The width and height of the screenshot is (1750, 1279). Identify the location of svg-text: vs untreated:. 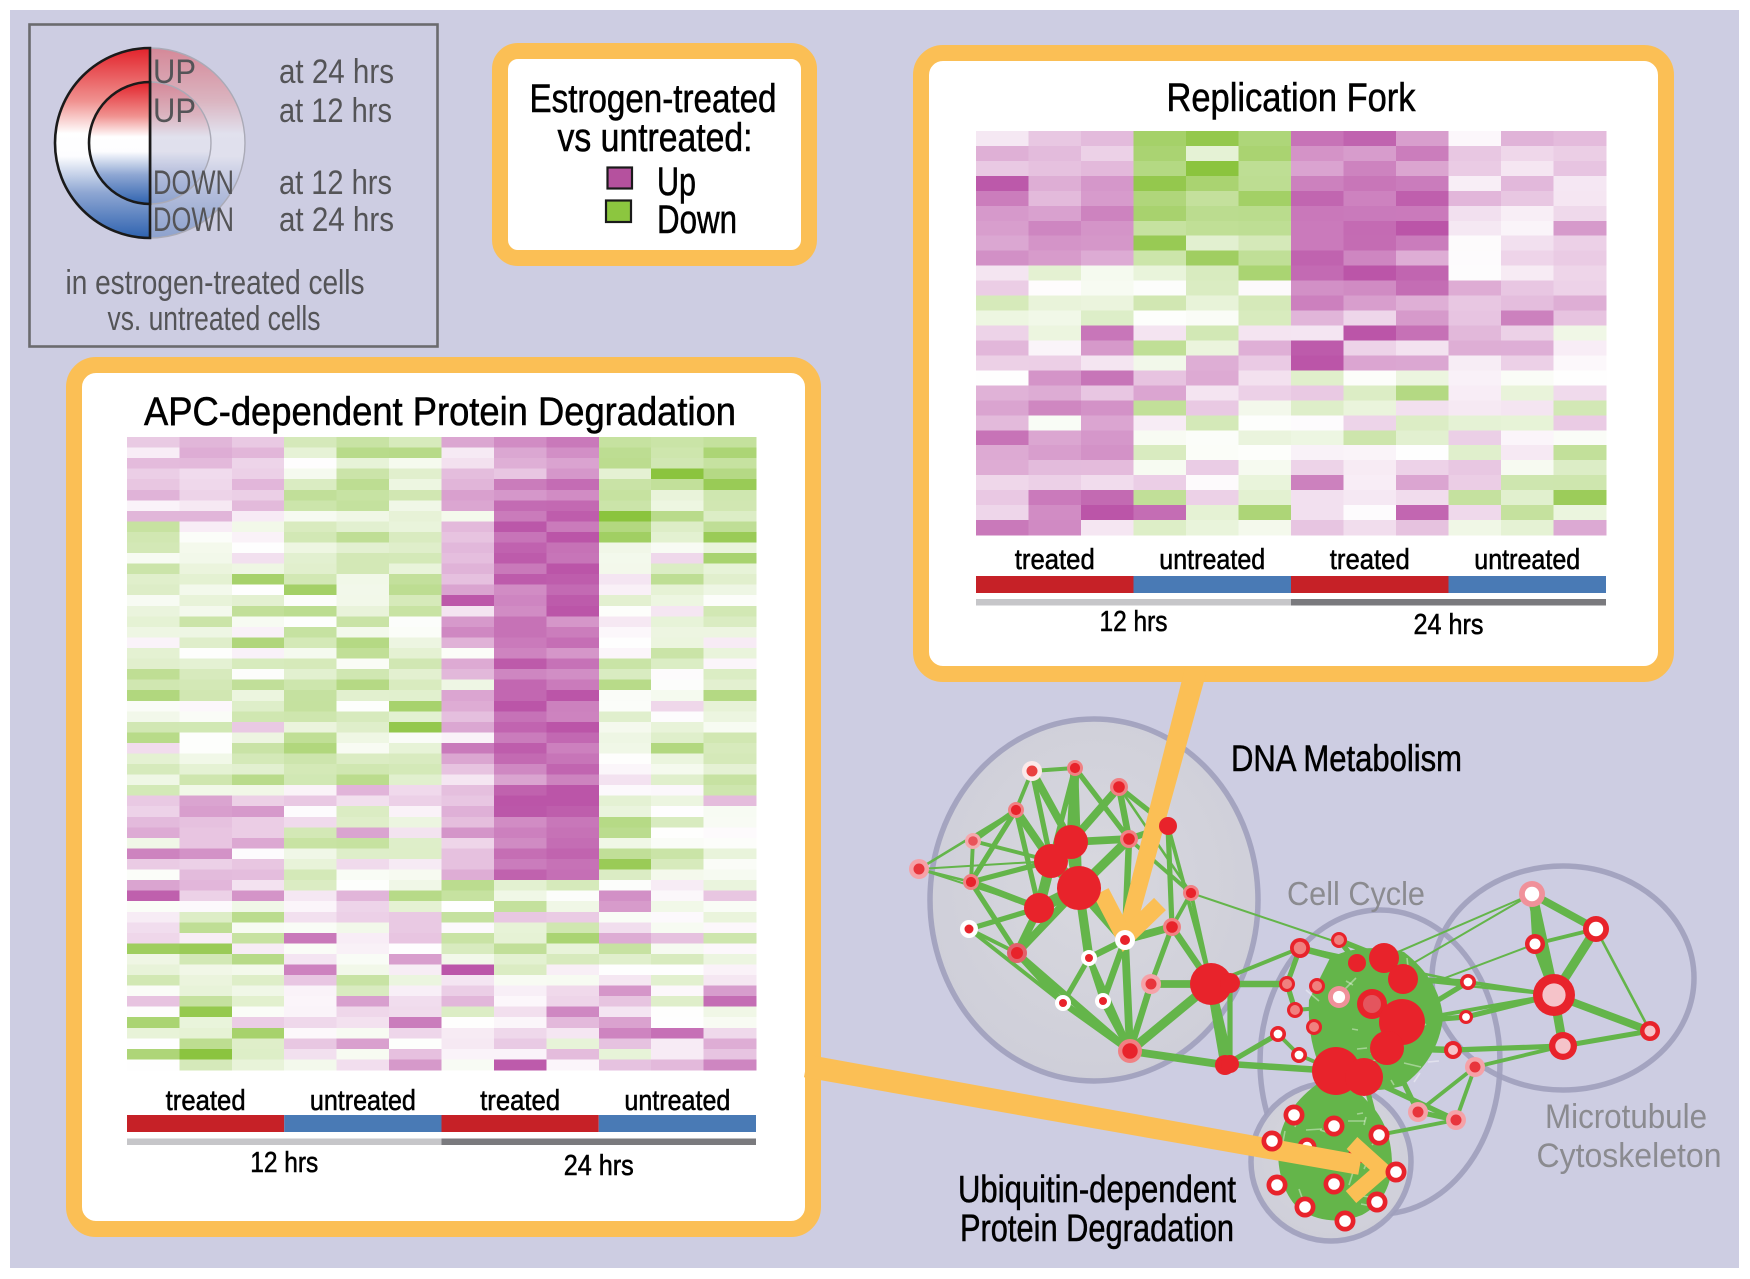
(655, 138).